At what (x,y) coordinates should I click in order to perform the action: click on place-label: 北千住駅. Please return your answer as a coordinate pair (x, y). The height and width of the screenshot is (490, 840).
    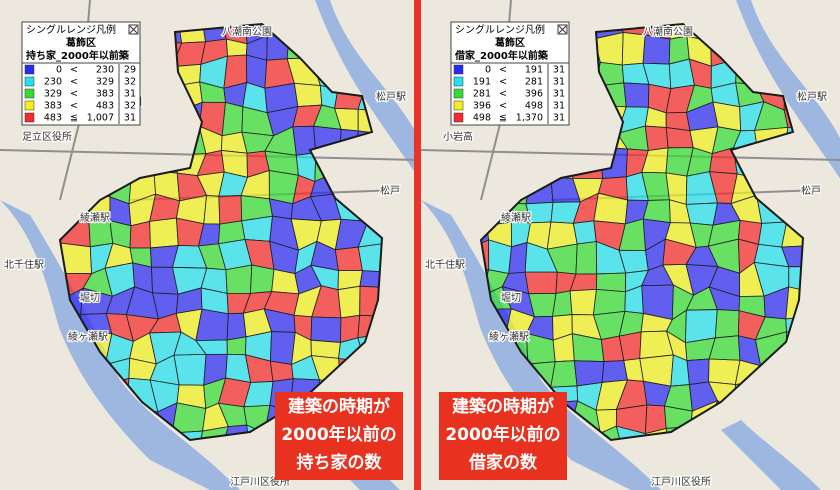
    Looking at the image, I should click on (445, 264).